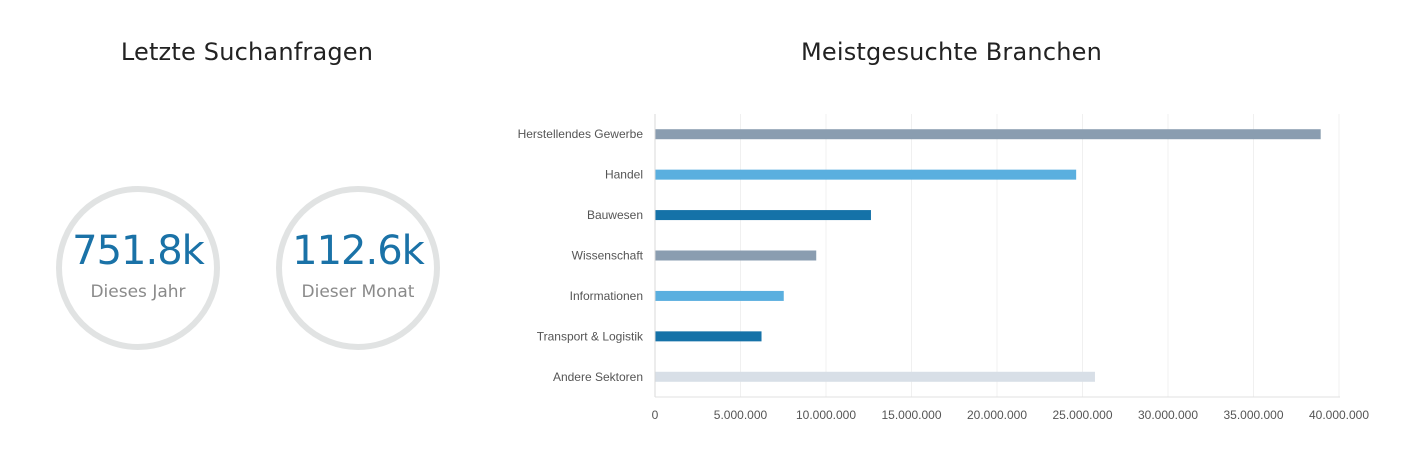  What do you see at coordinates (741, 415) in the screenshot?
I see `x-tick-label: 5.000.000` at bounding box center [741, 415].